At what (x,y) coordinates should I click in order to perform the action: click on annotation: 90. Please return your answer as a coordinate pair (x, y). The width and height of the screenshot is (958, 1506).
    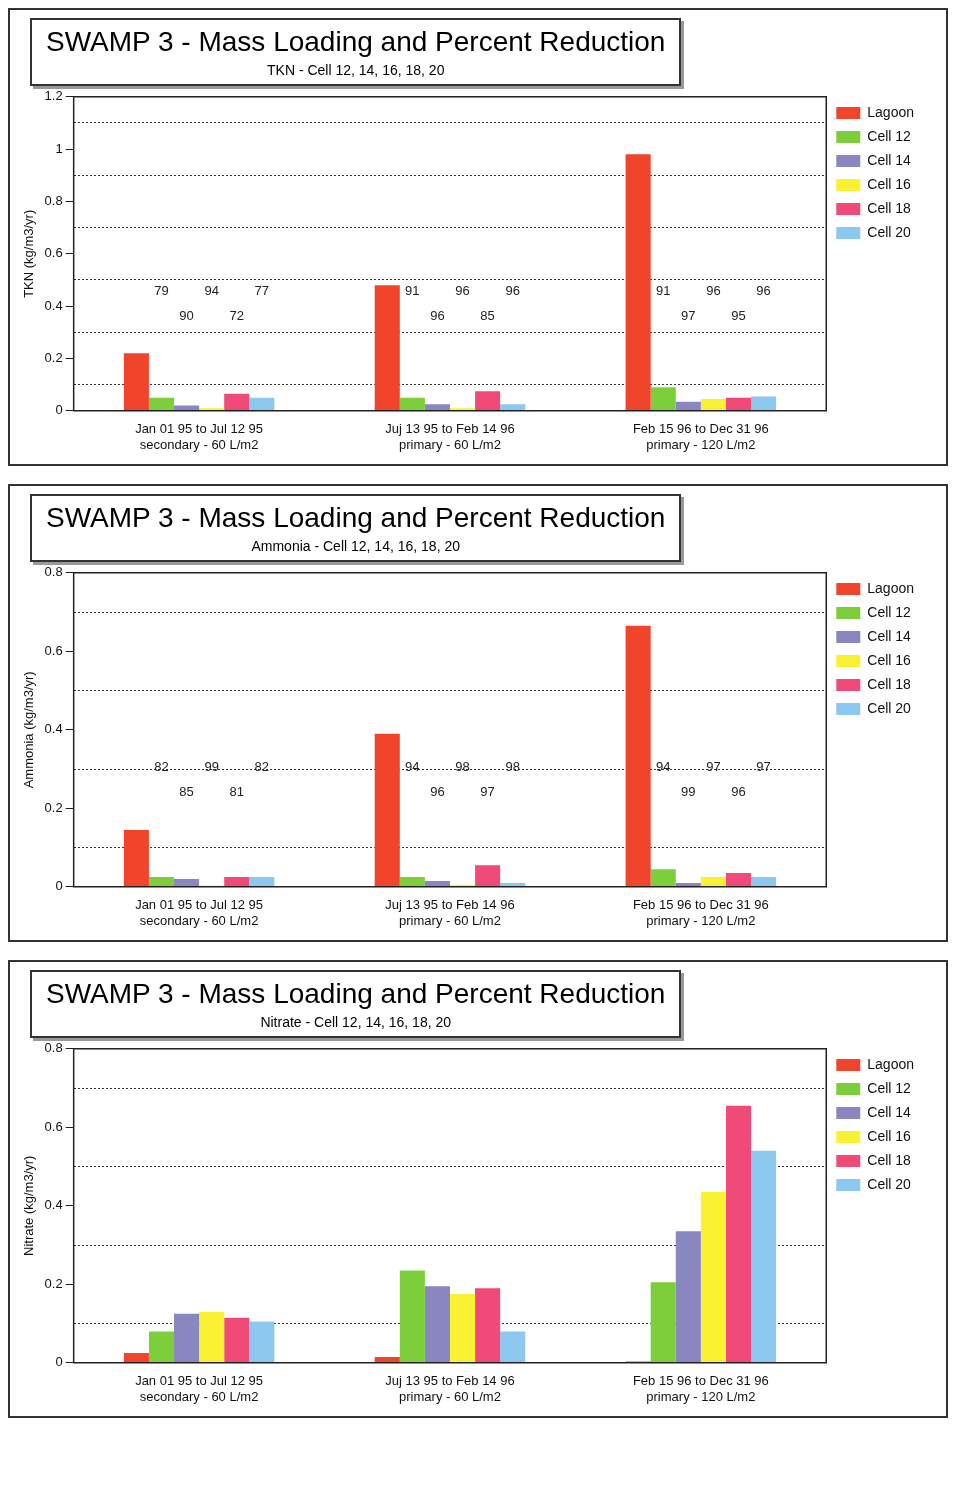
    Looking at the image, I should click on (186, 316).